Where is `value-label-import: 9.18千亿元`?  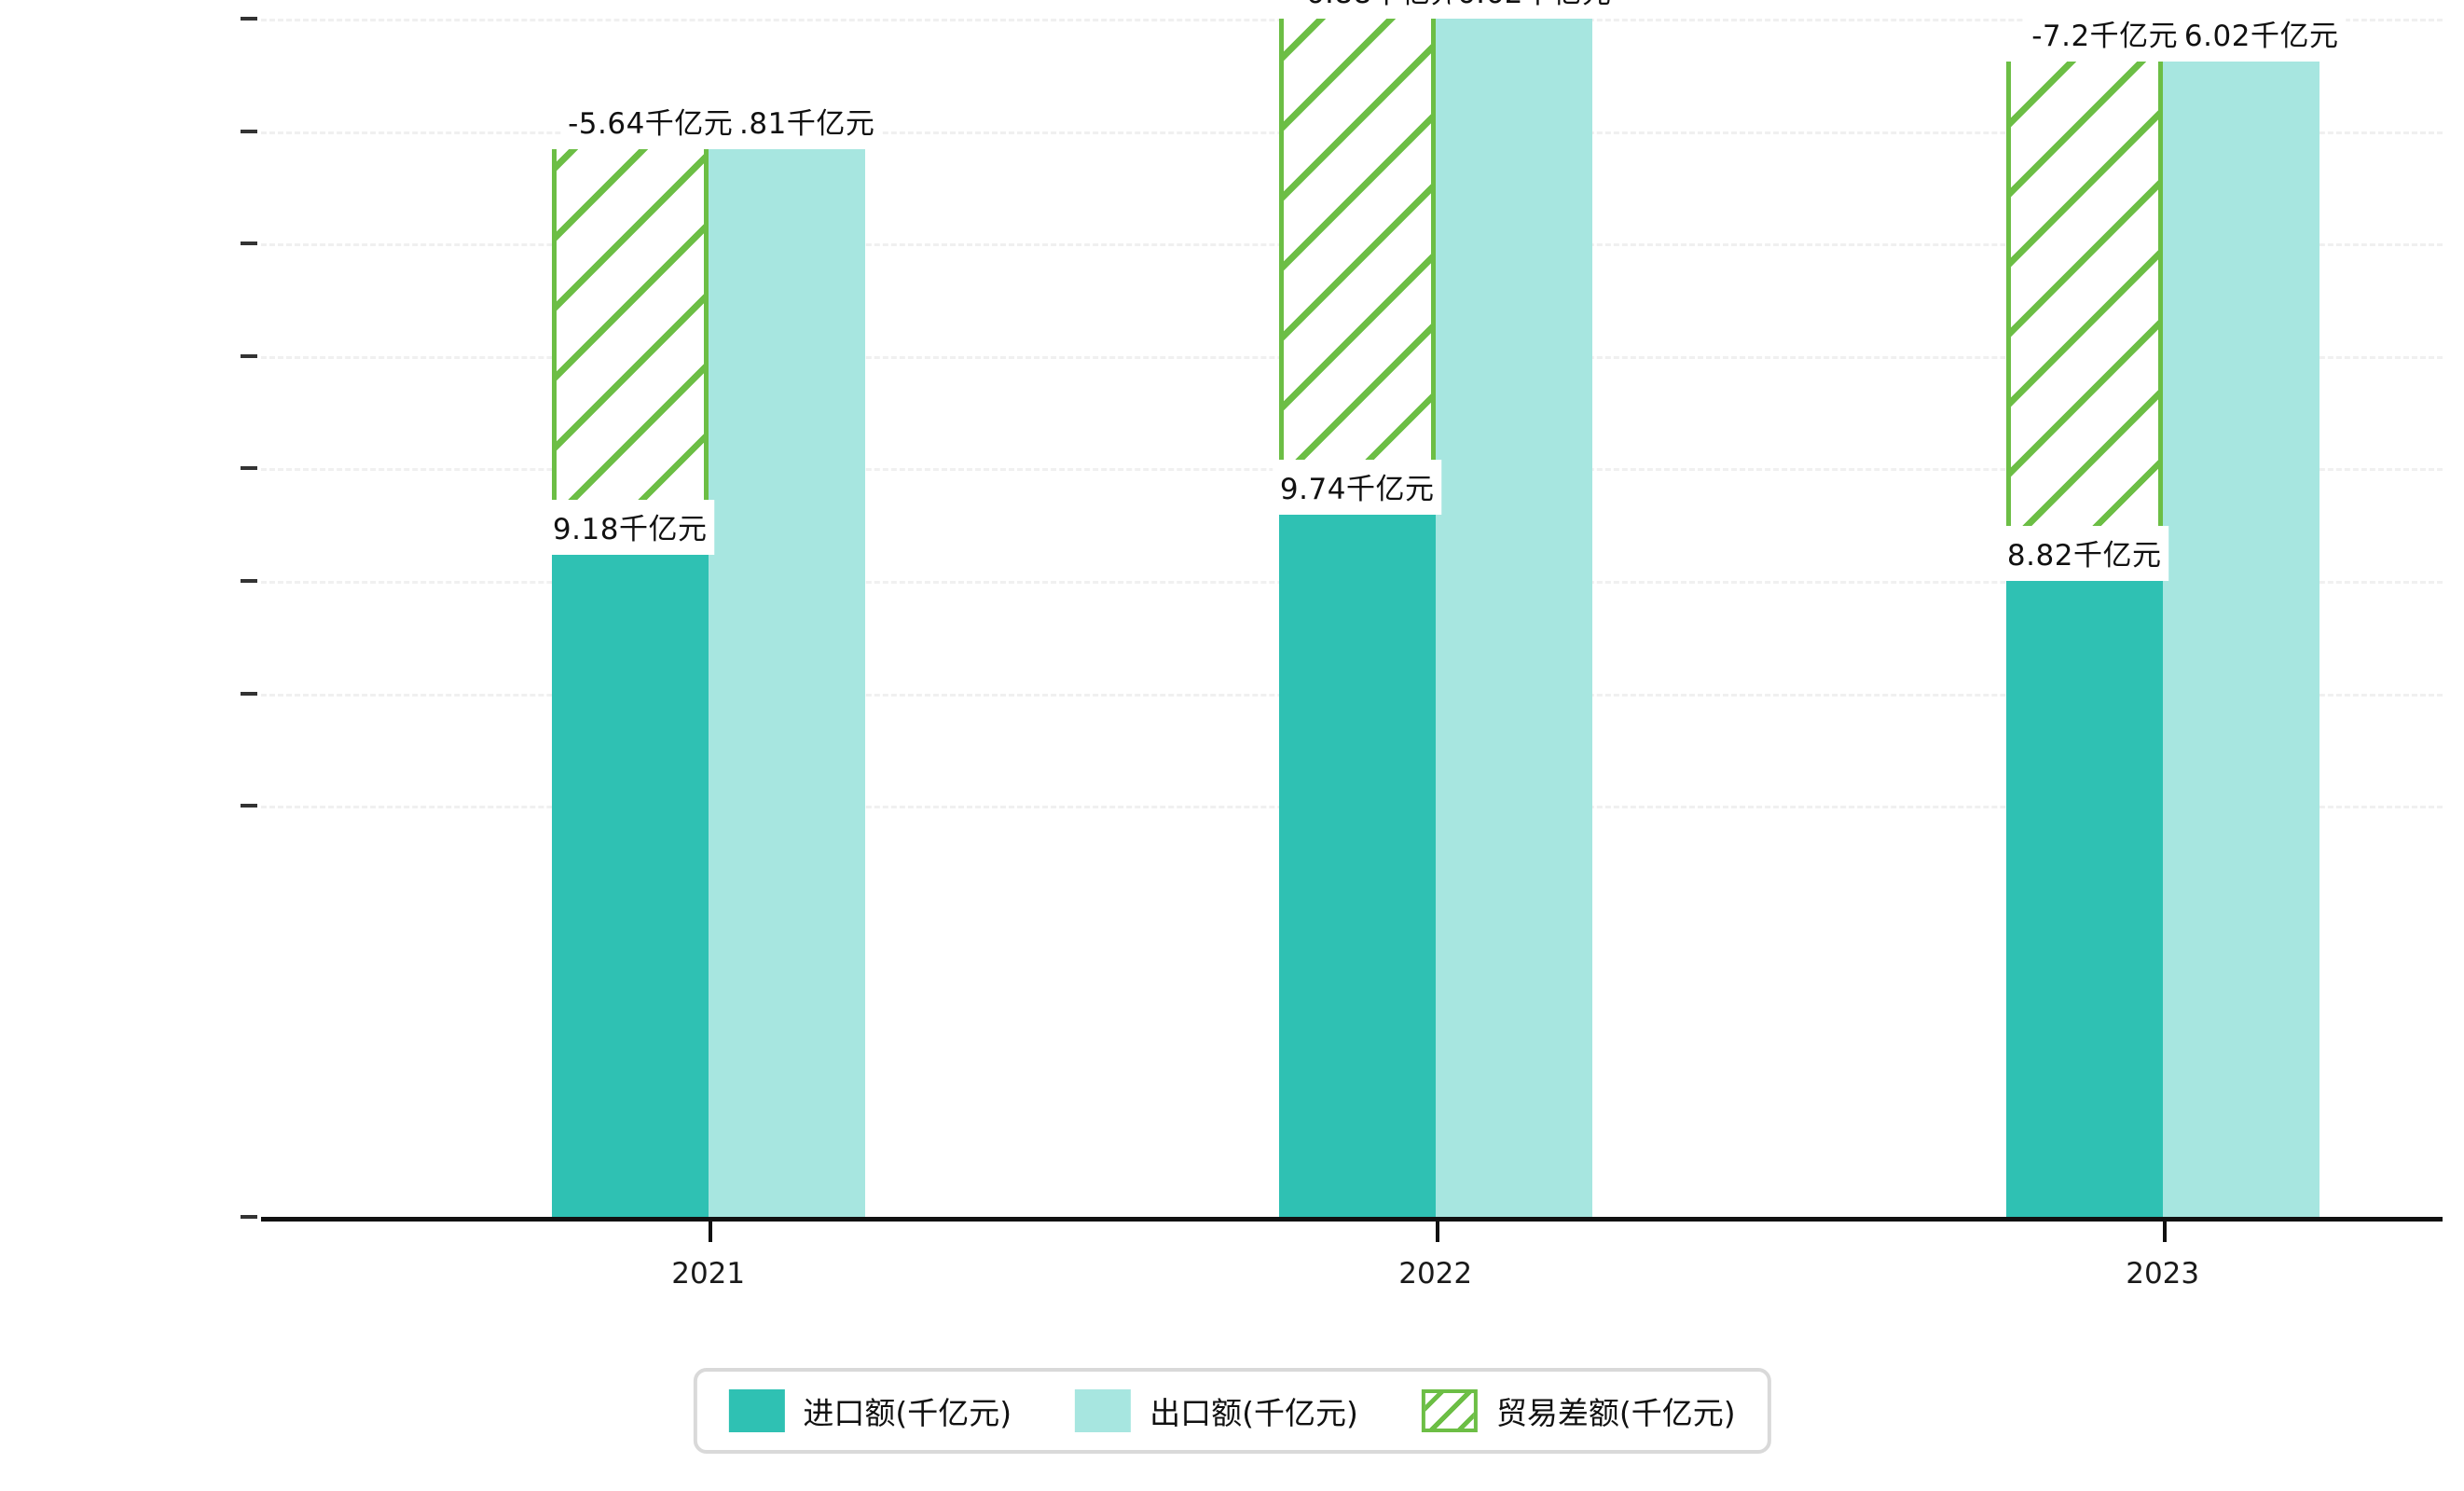
value-label-import: 9.18千亿元 is located at coordinates (629, 528).